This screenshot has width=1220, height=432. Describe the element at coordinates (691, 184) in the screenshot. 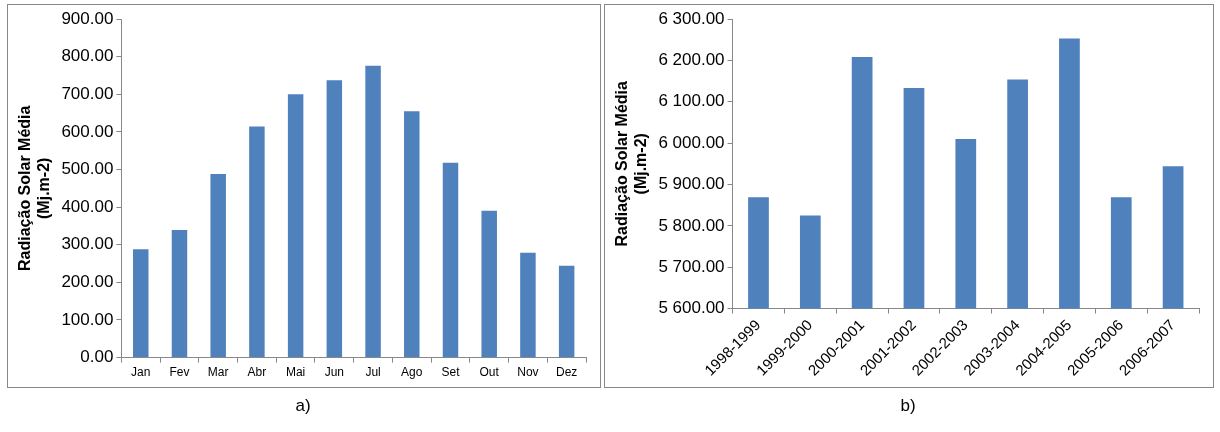

I see `y-tick-label: 5 900.00` at that location.